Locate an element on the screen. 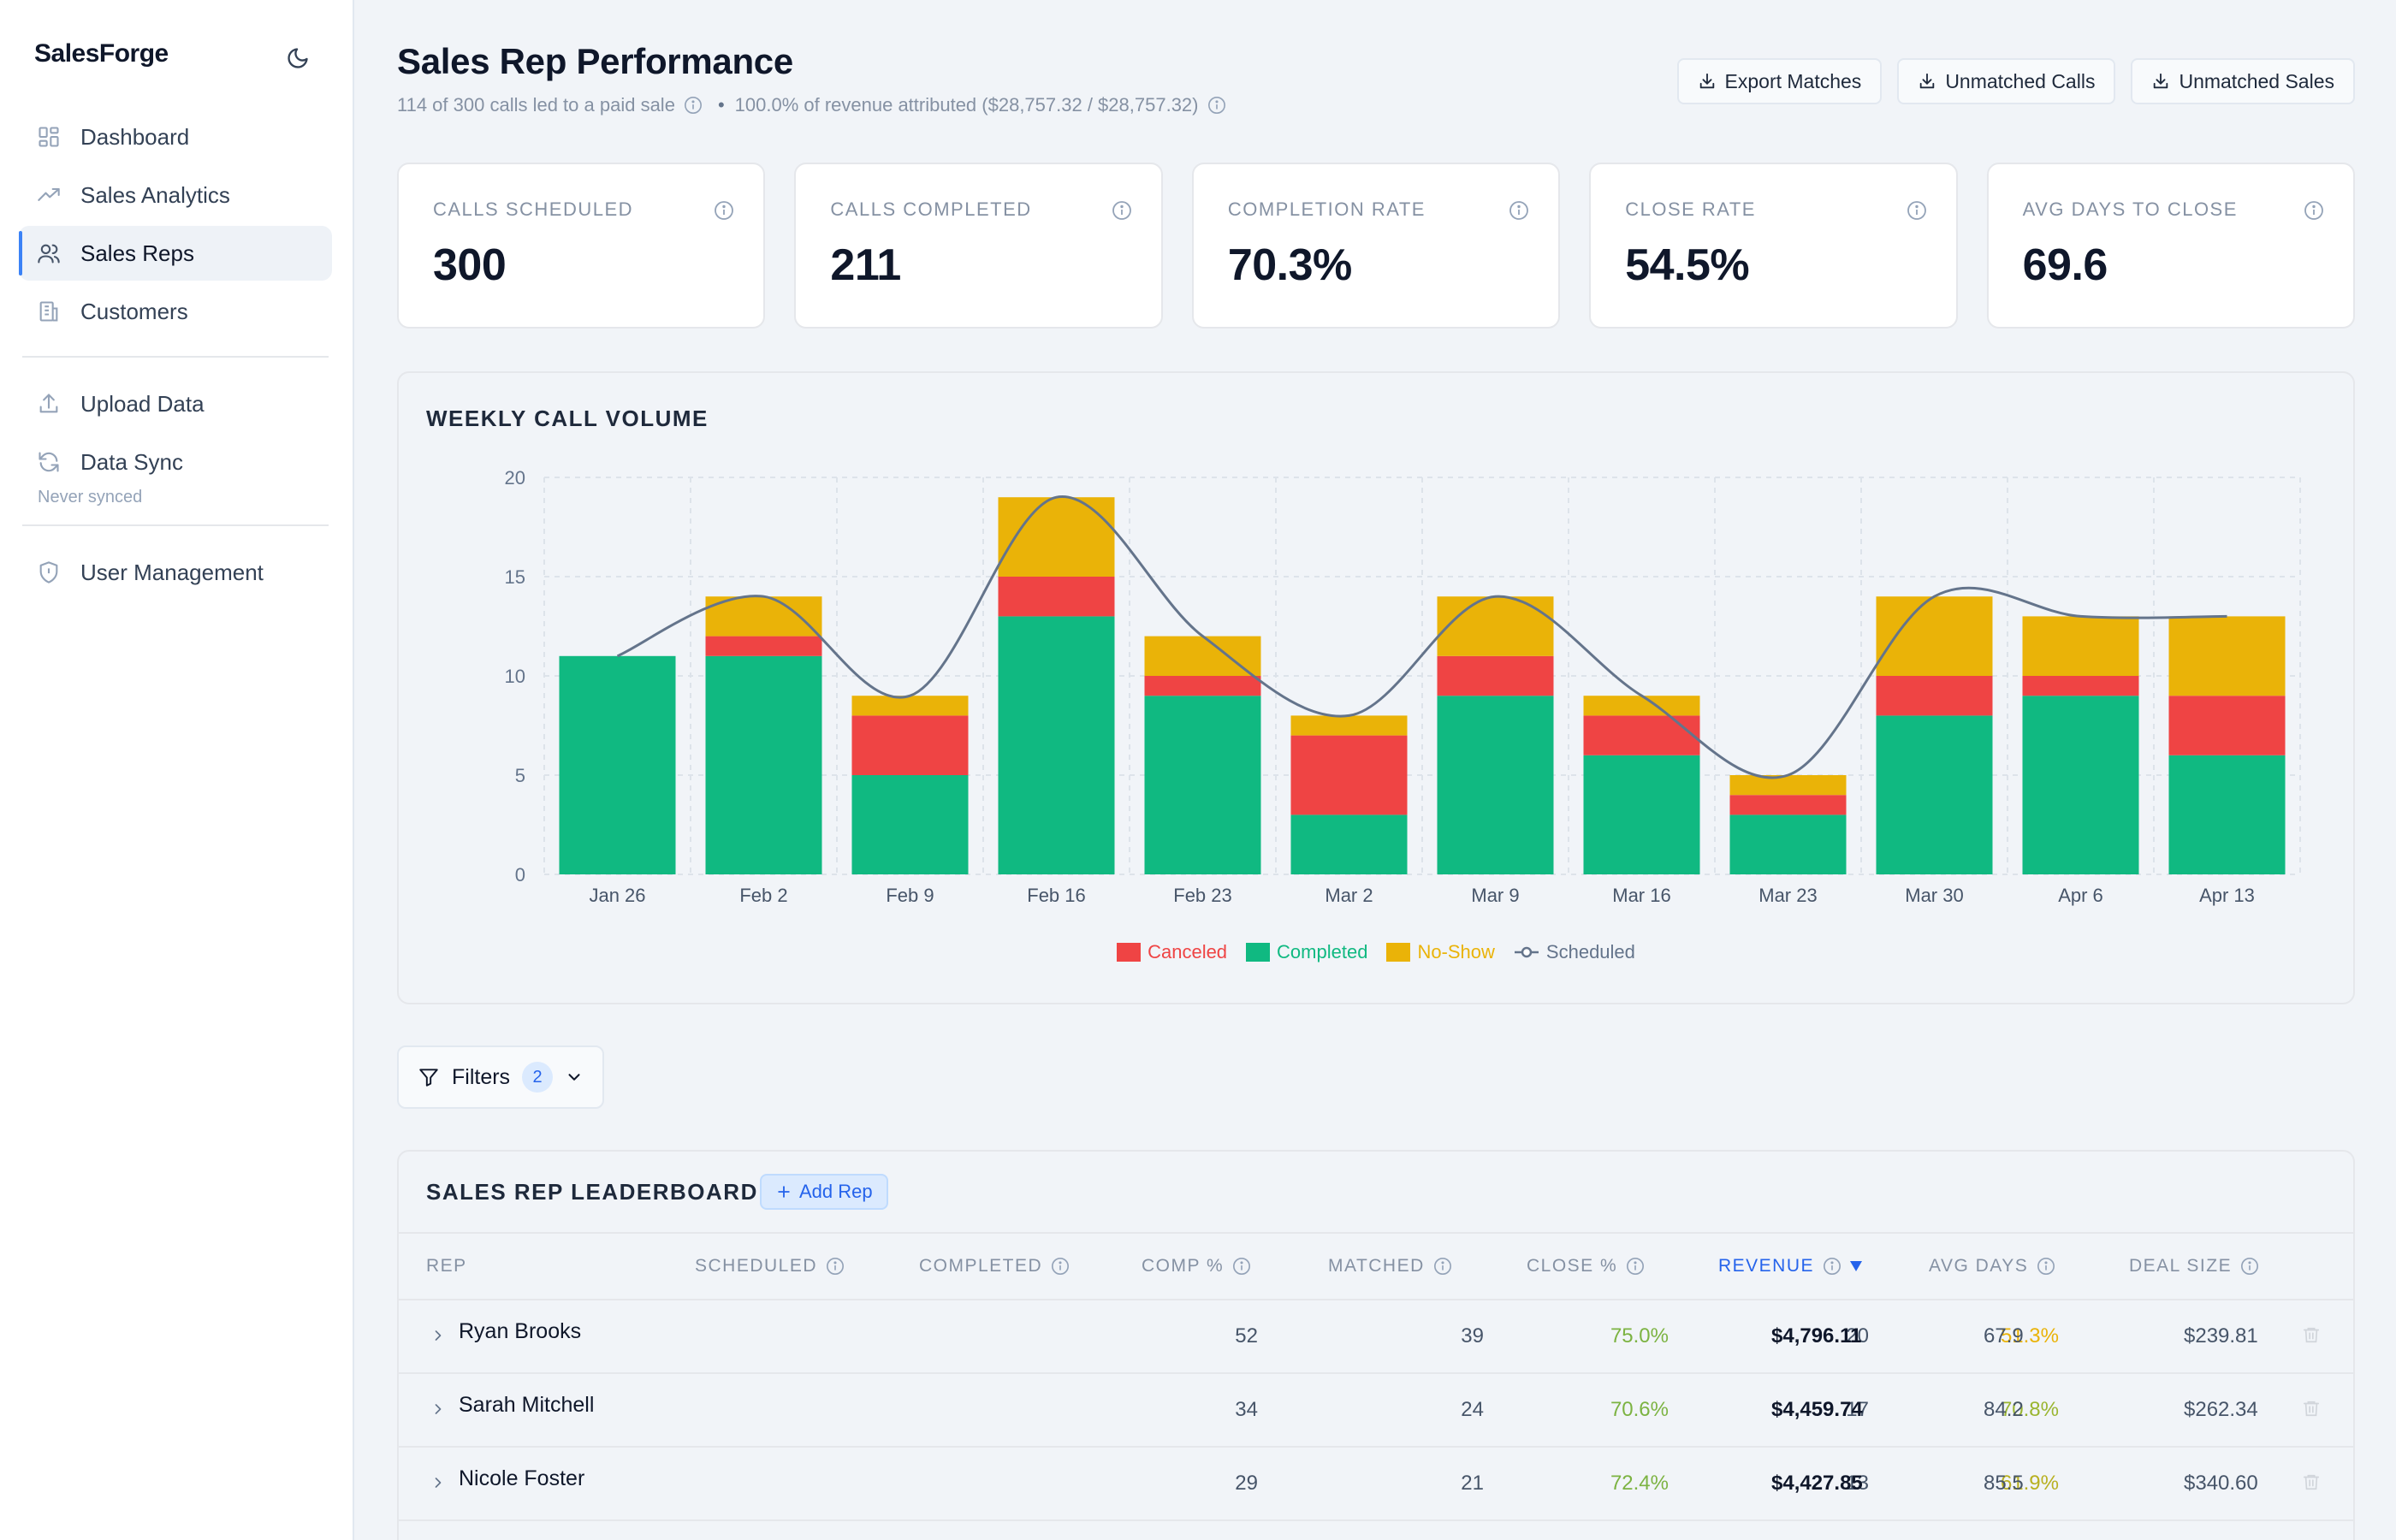  stat-value: 54.5% is located at coordinates (1687, 265).